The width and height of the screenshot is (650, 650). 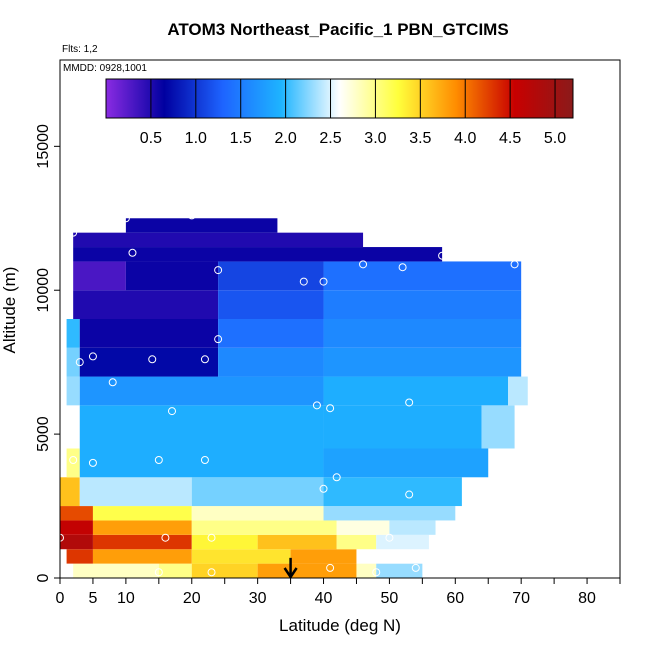 What do you see at coordinates (290, 573) in the screenshot?
I see `position-arrow-head` at bounding box center [290, 573].